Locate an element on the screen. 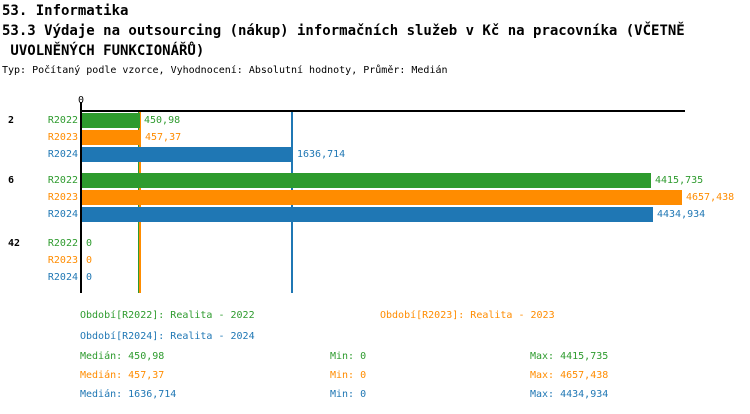  group-label-2: 2 is located at coordinates (11, 120).